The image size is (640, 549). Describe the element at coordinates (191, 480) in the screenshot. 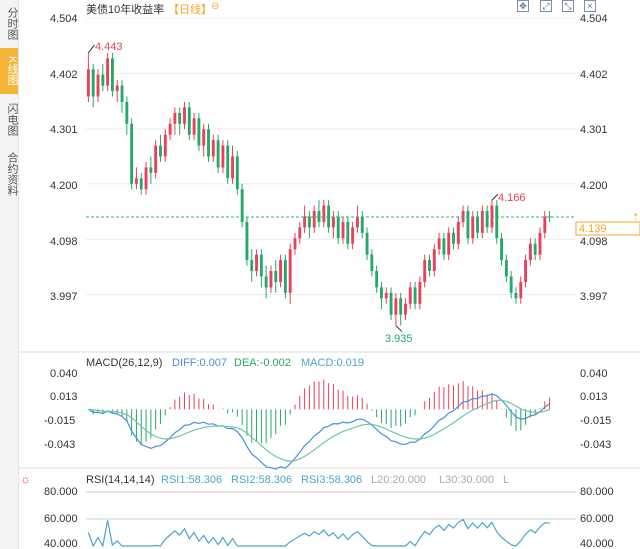

I see `rsi1-label: RSI1:58.306` at that location.